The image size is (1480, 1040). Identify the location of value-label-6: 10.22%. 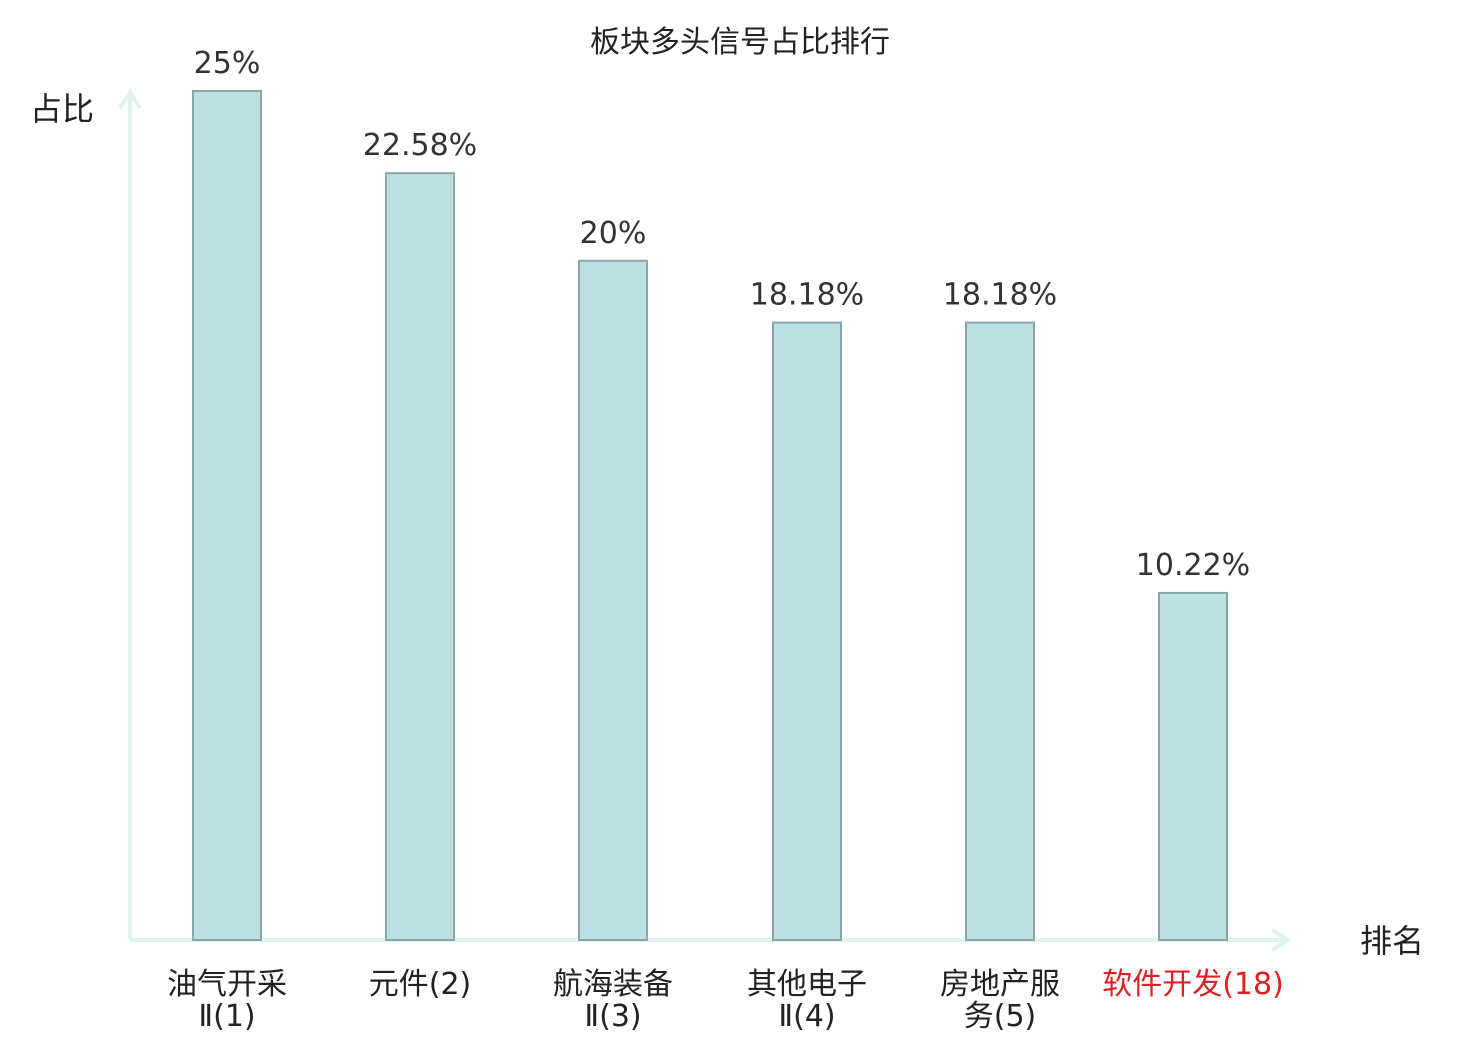
(1193, 565).